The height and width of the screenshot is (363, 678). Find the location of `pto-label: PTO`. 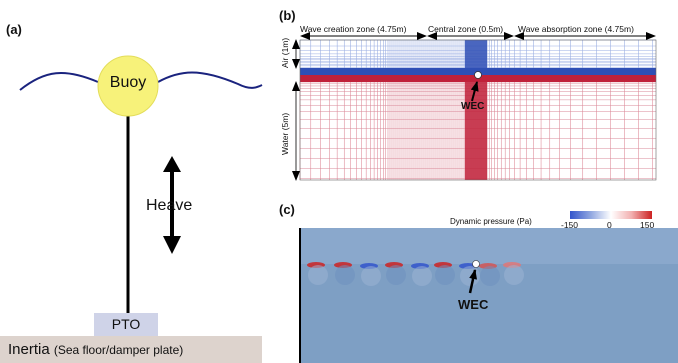

pto-label: PTO is located at coordinates (126, 324).